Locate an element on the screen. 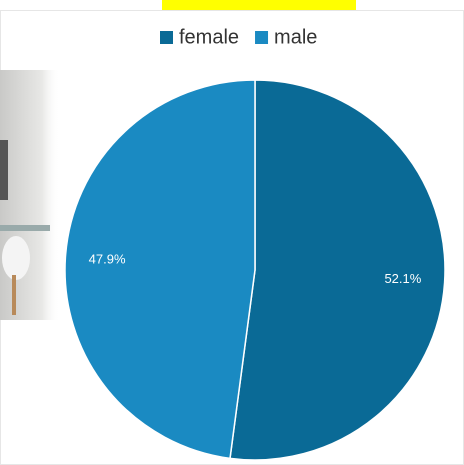 This screenshot has height=465, width=464. value-label: 47.9% is located at coordinates (107, 259).